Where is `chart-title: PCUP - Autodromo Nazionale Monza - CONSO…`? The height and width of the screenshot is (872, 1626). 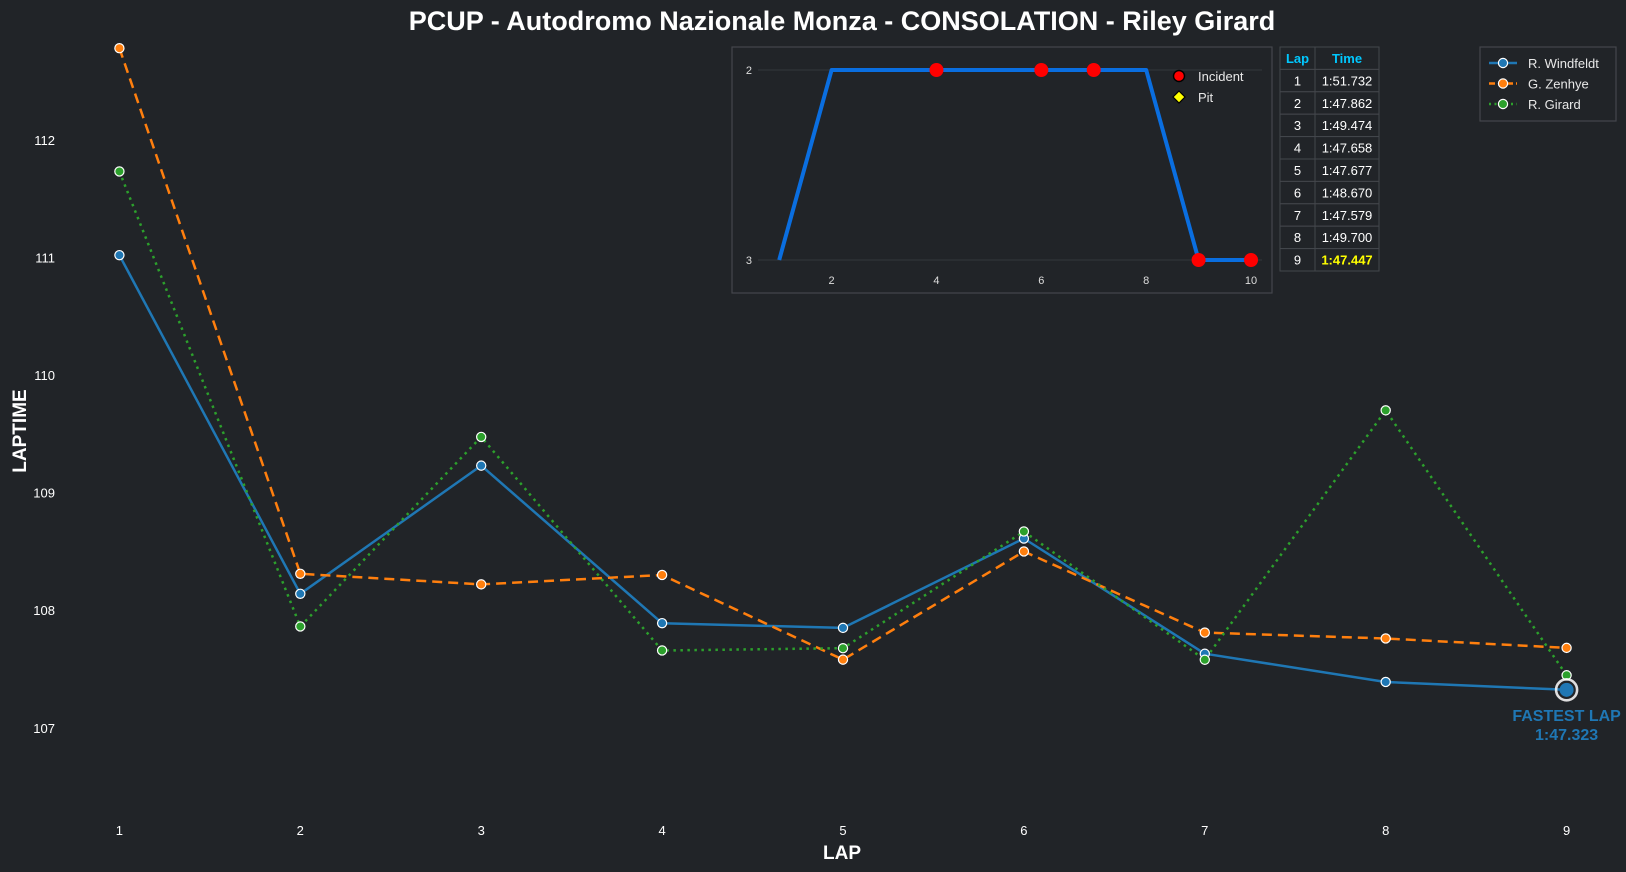
chart-title: PCUP - Autodromo Nazionale Monza - CONSO… is located at coordinates (842, 21).